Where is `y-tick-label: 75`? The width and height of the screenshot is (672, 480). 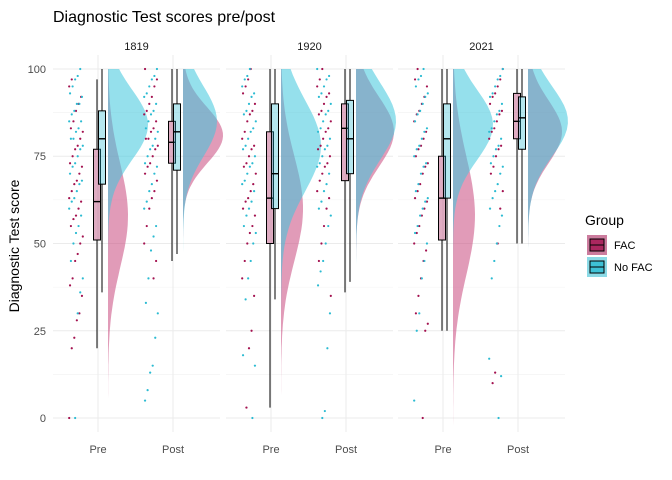 y-tick-label: 75 is located at coordinates (40, 157).